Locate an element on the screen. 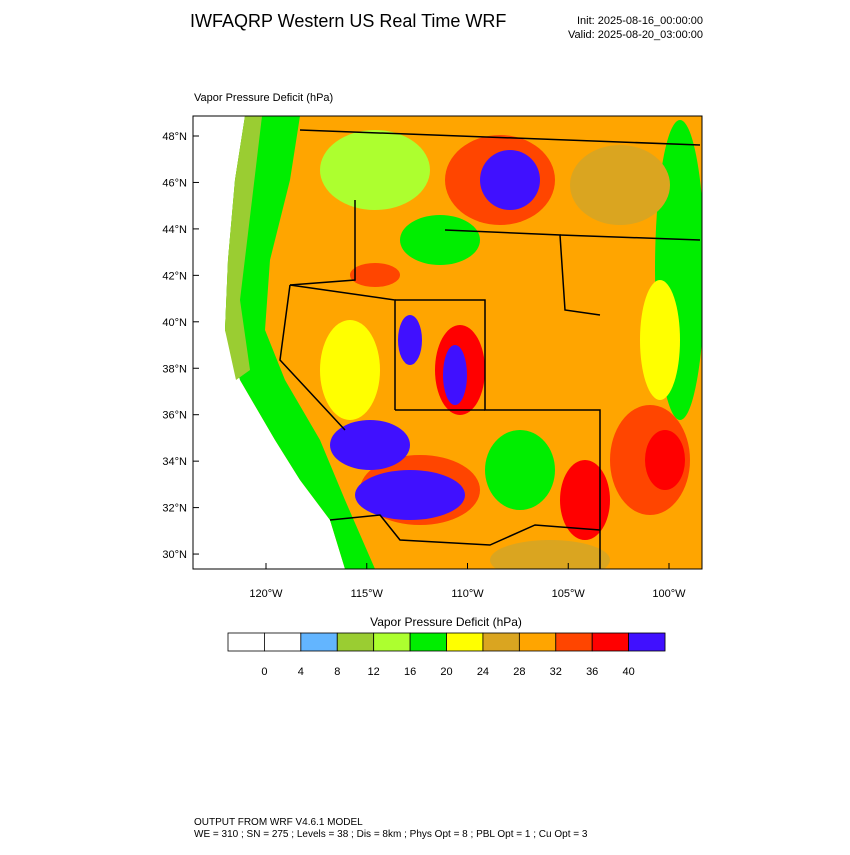 The height and width of the screenshot is (855, 850). colorbar-title: Vapor Pressure Deficit (hPa) is located at coordinates (446, 622).